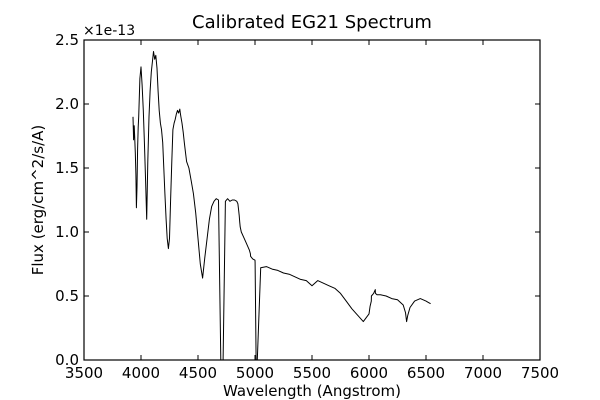  I want to click on x-axis-label: Wavelength (Angstrom), so click(312, 391).